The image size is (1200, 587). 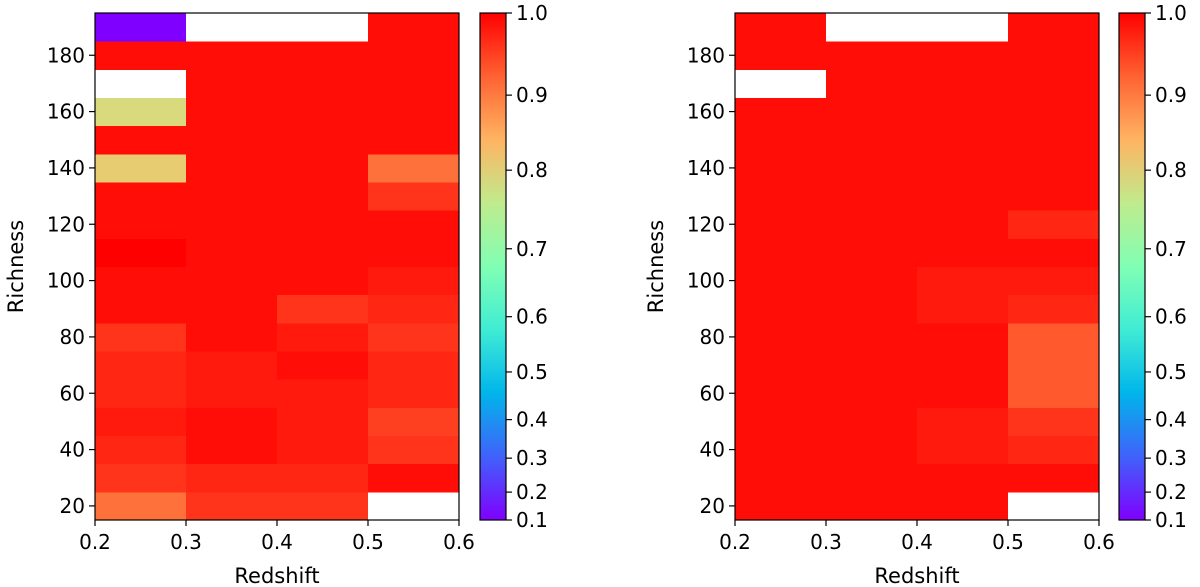 I want to click on colorbar-tick-label: 0.5, so click(x=1171, y=372).